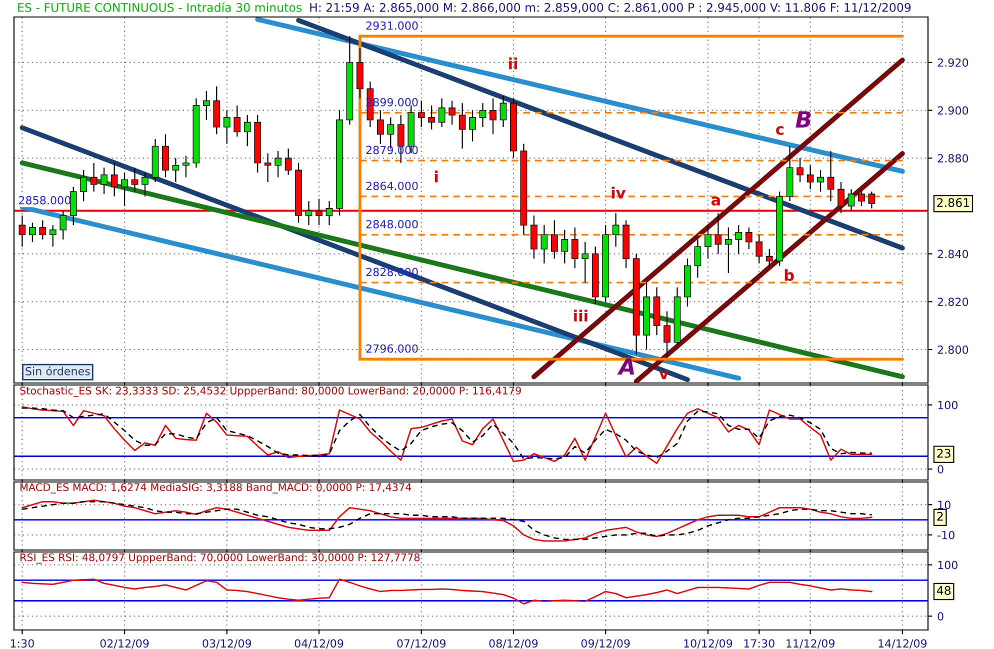  What do you see at coordinates (708, 643) in the screenshot?
I see `x-tick-label: 10/12/09` at bounding box center [708, 643].